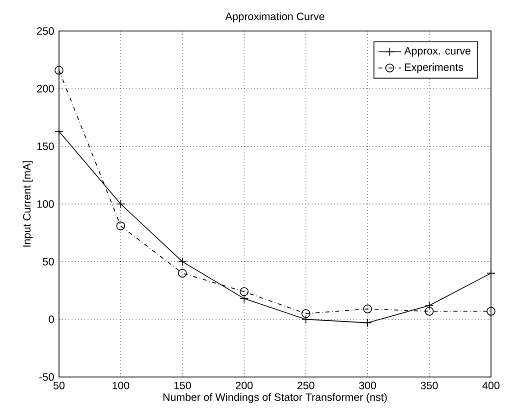 This screenshot has height=419, width=505. Describe the element at coordinates (182, 386) in the screenshot. I see `x-tick-label: 150` at that location.